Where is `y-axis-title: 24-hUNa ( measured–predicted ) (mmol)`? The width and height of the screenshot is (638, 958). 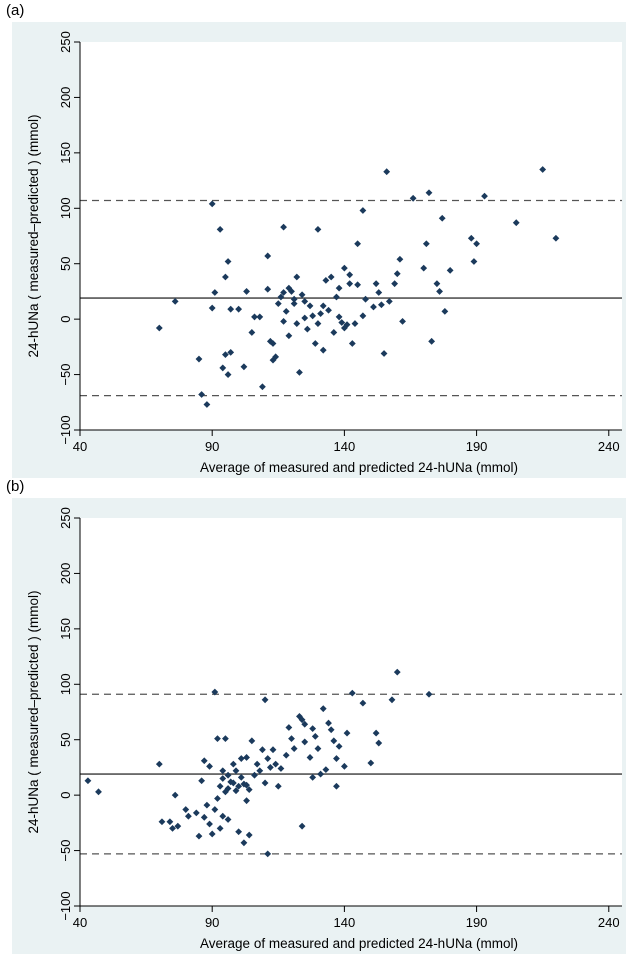
y-axis-title: 24-hUNa ( measured–predicted ) (mmol) is located at coordinates (33, 235).